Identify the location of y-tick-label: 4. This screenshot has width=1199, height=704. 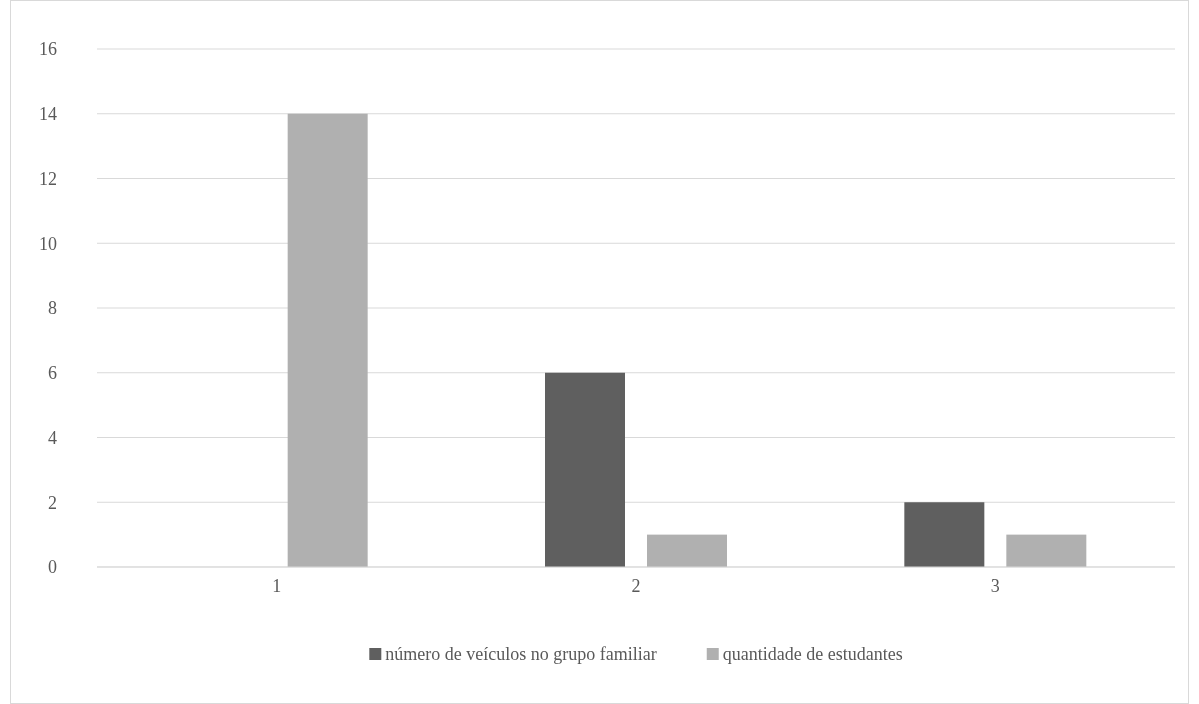
(52, 437).